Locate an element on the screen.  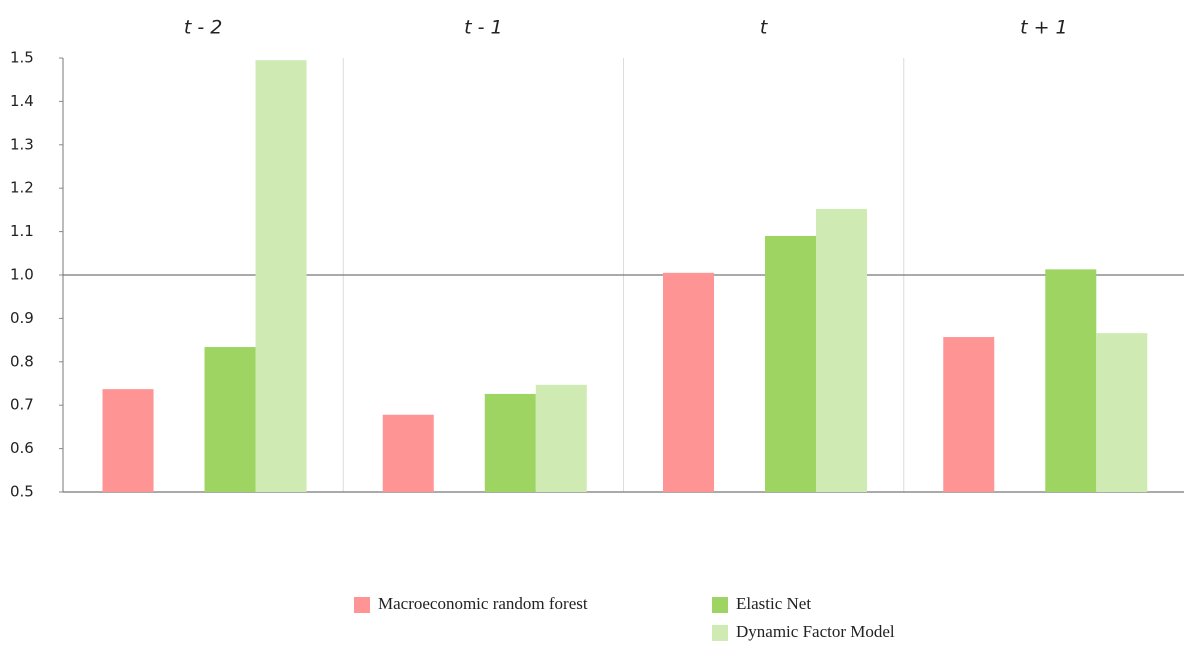
y-tick-label: 1.5 is located at coordinates (22, 58).